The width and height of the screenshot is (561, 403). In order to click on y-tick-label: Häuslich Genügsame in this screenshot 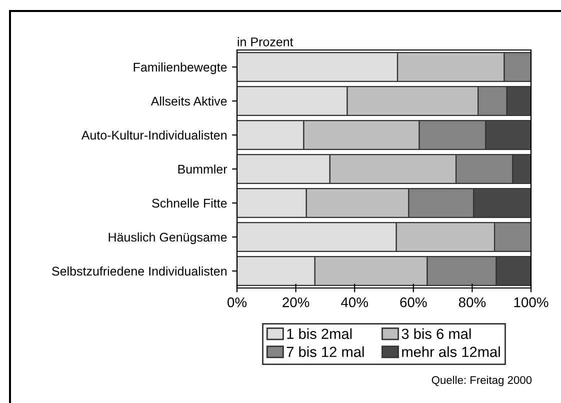, I will do `click(167, 238)`.